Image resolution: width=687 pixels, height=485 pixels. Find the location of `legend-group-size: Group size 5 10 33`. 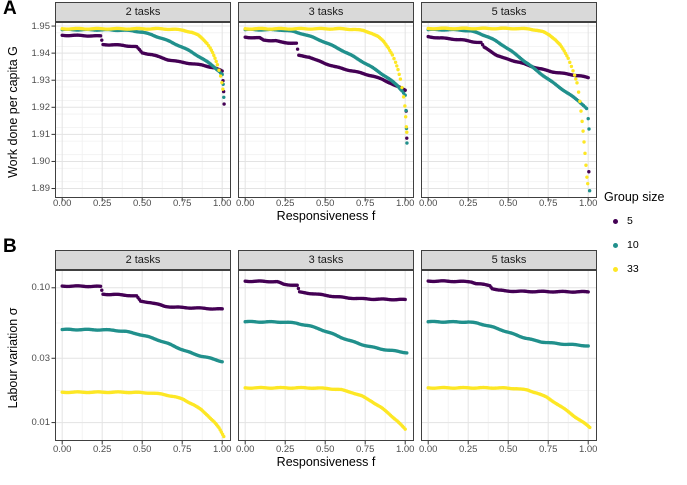

legend-group-size: Group size 5 10 33 is located at coordinates (644, 238).